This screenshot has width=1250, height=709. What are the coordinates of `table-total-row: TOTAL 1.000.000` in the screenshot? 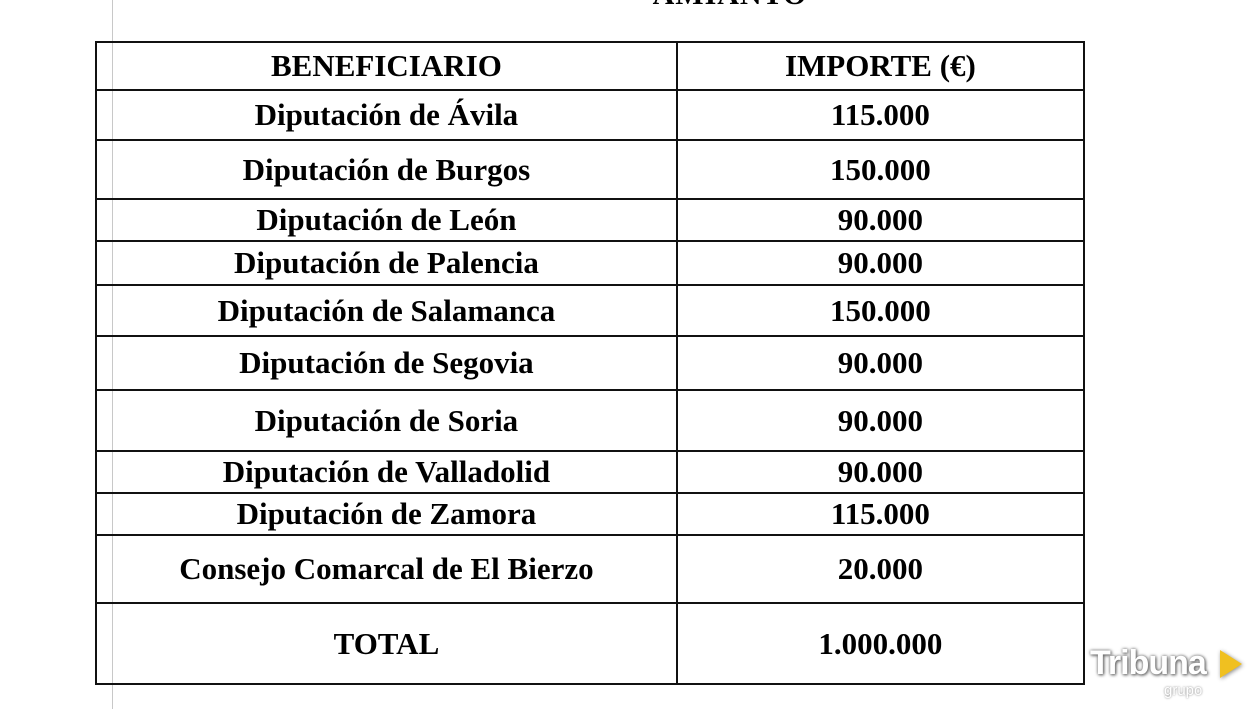 It's located at (590, 643).